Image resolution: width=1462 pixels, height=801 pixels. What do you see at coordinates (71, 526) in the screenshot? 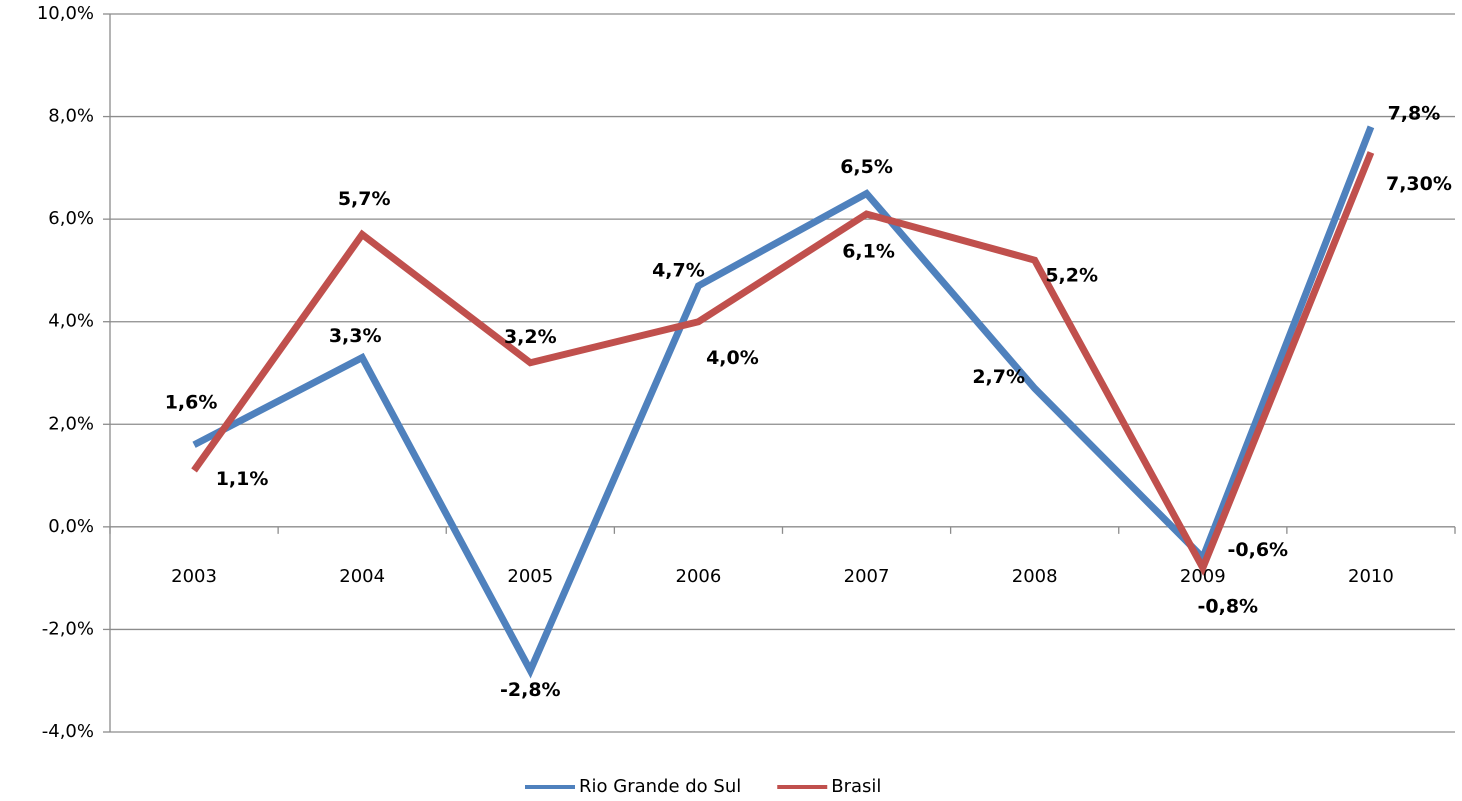
I see `y-tick-label: 0,0%` at bounding box center [71, 526].